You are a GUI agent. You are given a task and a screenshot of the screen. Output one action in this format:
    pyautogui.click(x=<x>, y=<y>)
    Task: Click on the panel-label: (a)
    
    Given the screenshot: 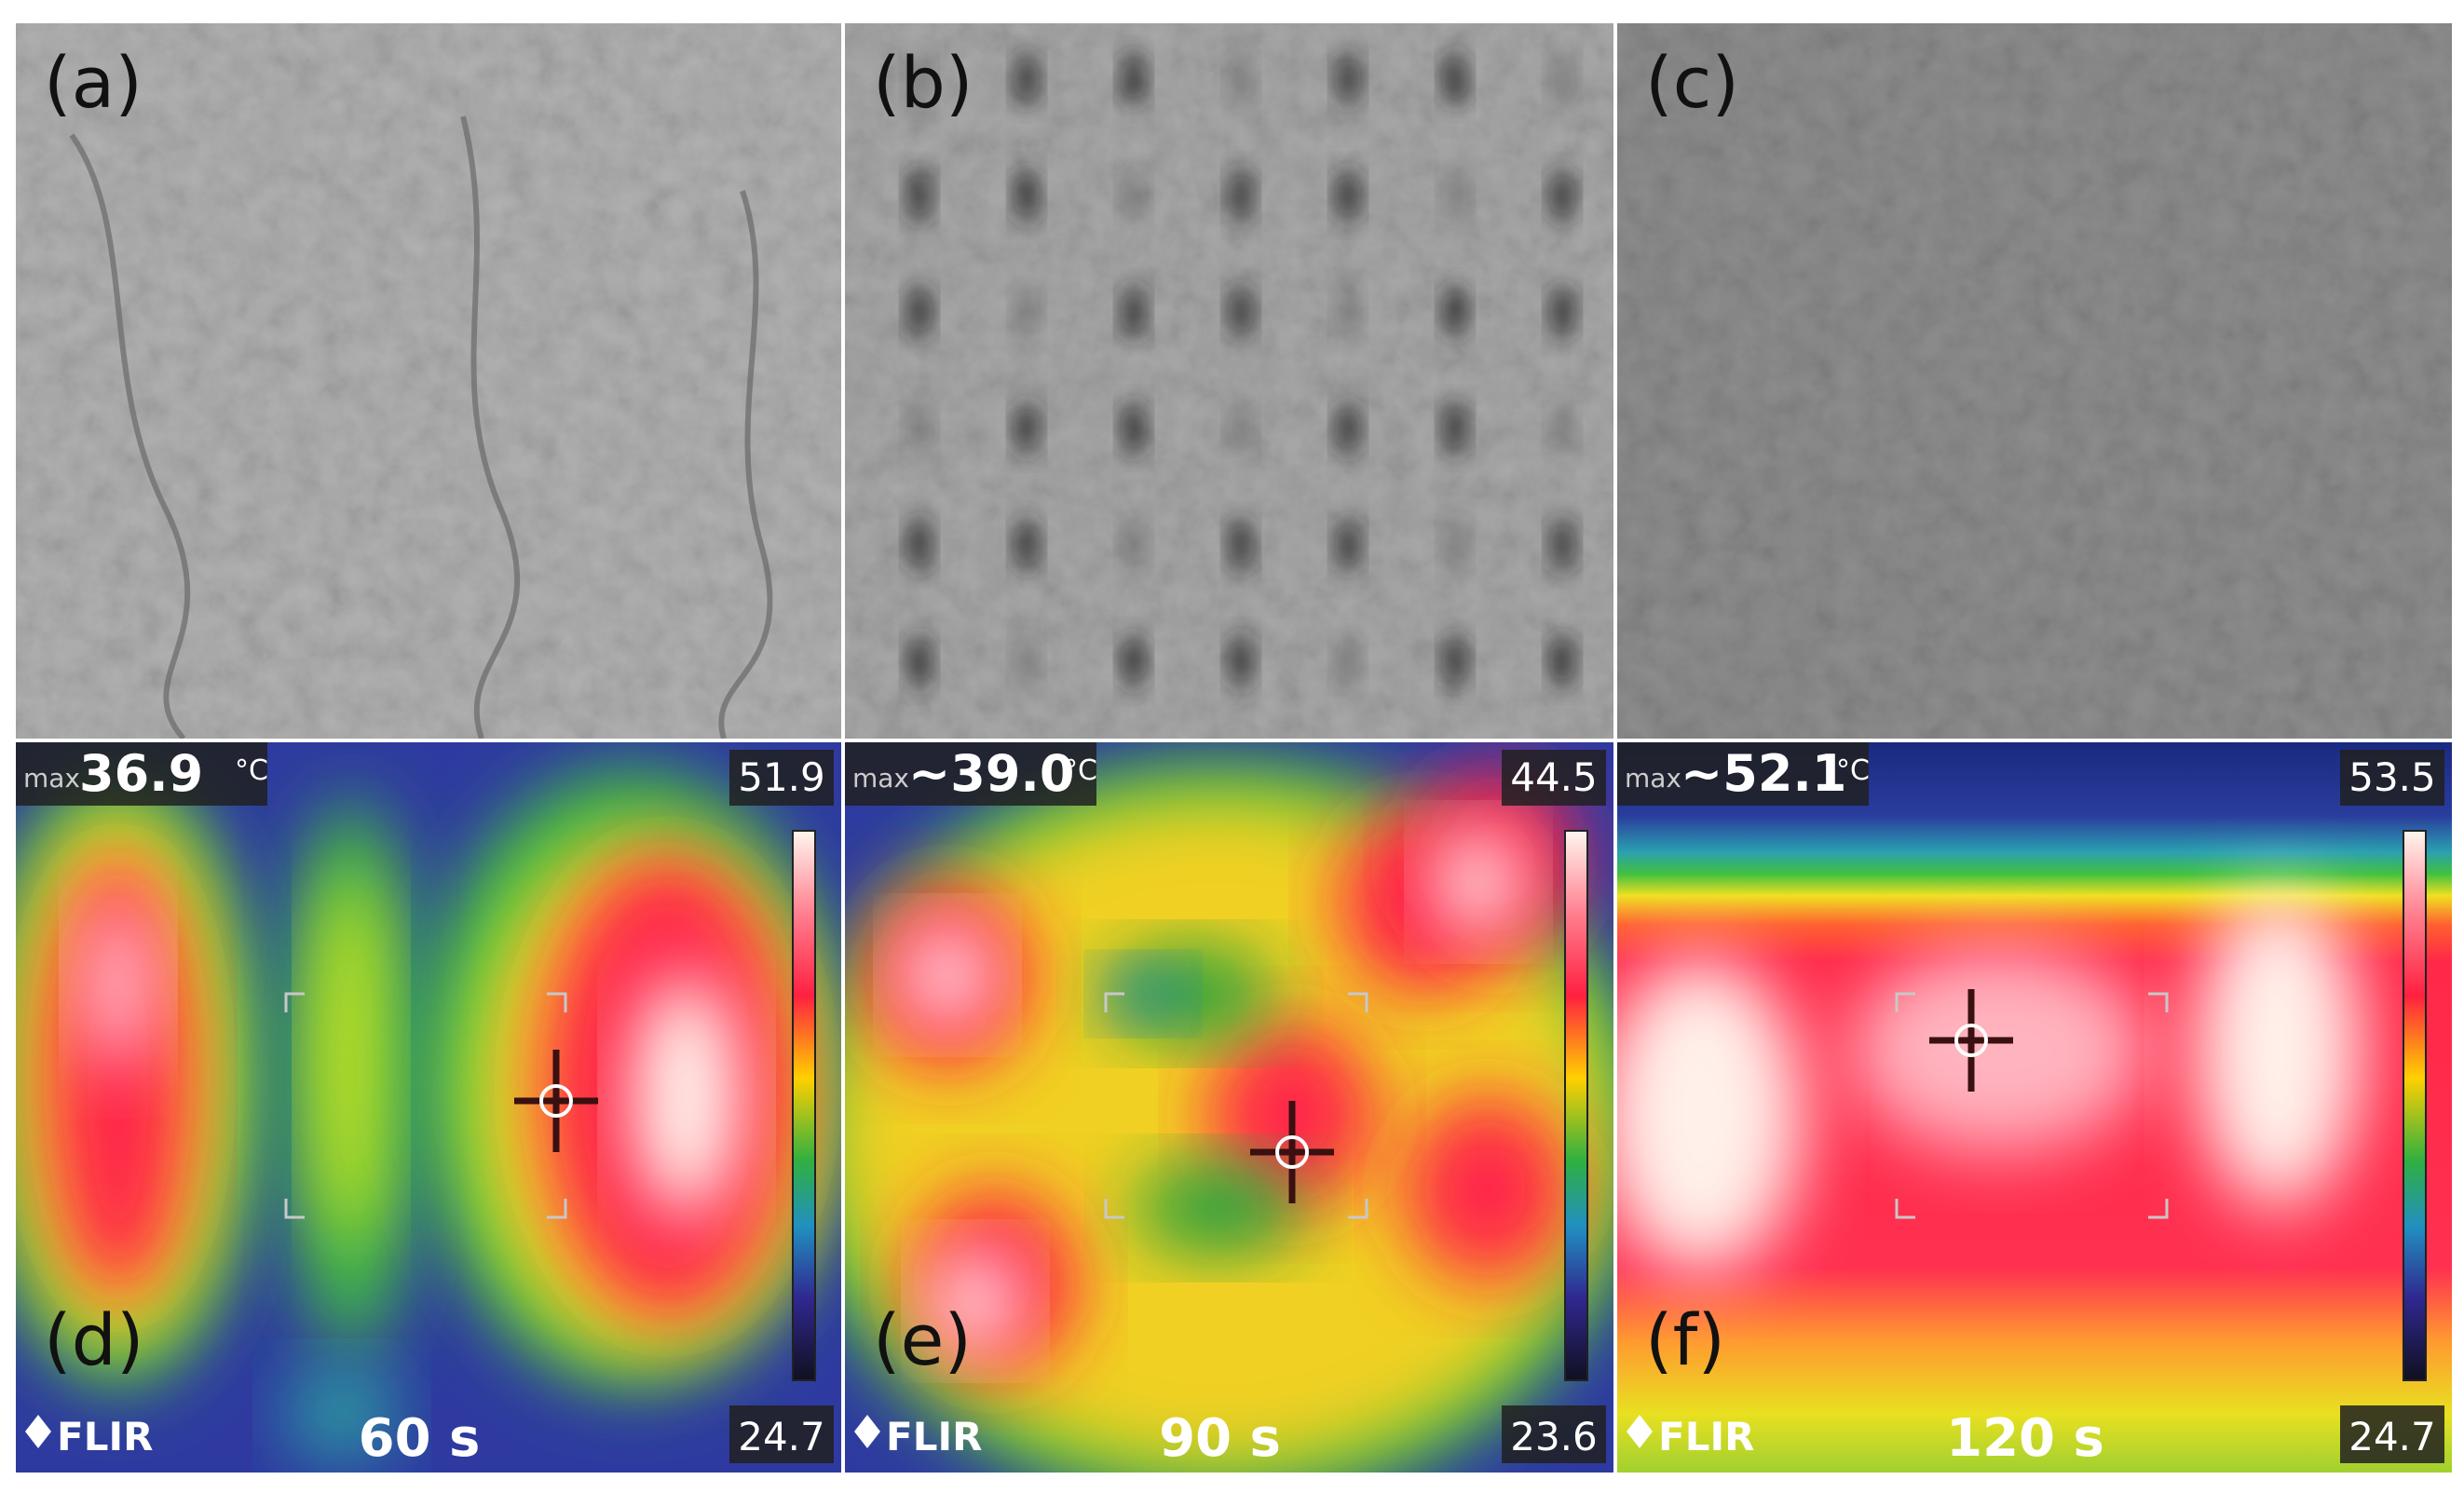 What is the action you would take?
    pyautogui.click(x=93, y=82)
    